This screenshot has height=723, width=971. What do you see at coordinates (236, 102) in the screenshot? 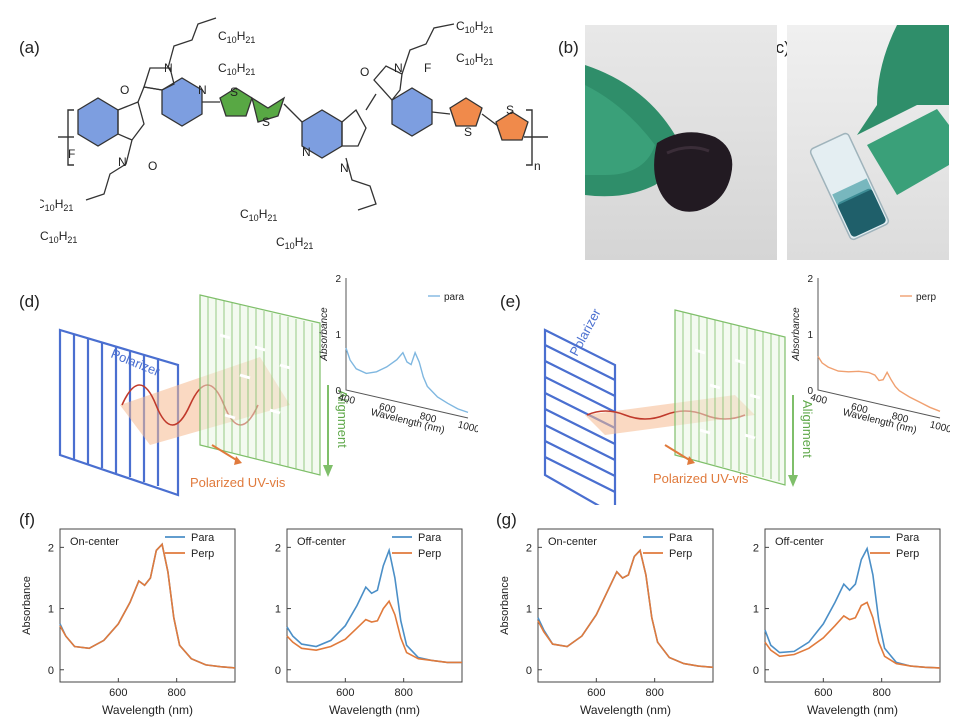
I see `thienothiophene-ring-a` at bounding box center [236, 102].